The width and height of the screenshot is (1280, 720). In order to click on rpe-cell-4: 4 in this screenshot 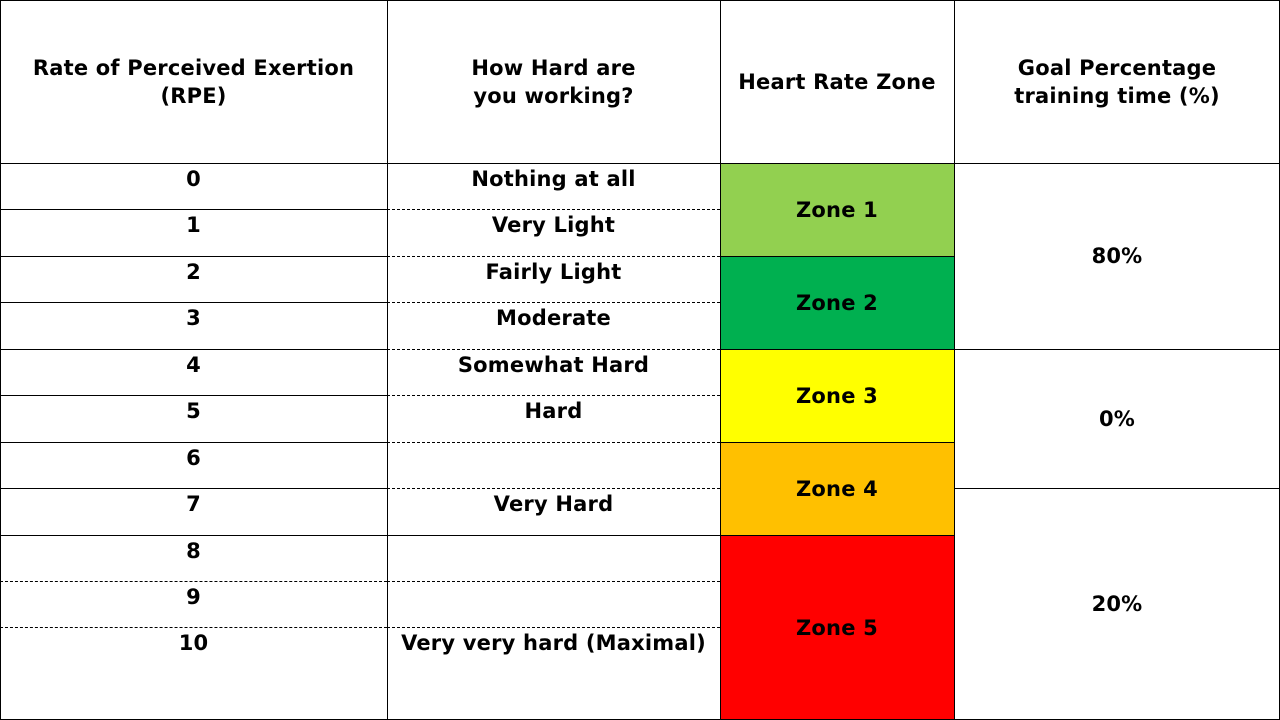, I will do `click(193, 372)`.